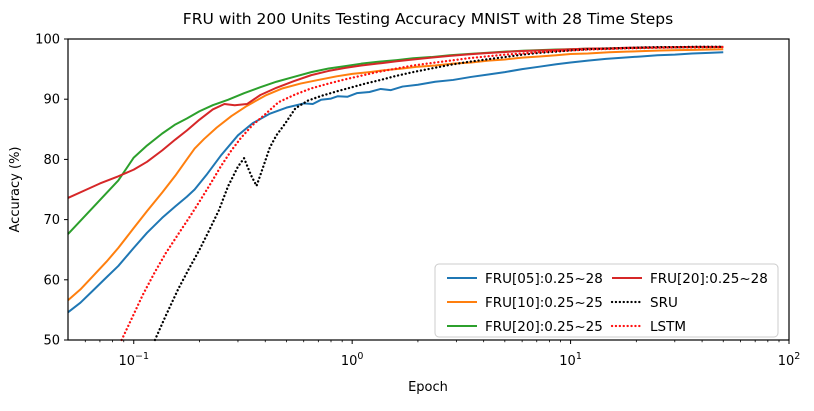 This screenshot has height=411, width=814. I want to click on legend-label-0: FRU[05]:0.25~28, so click(544, 279).